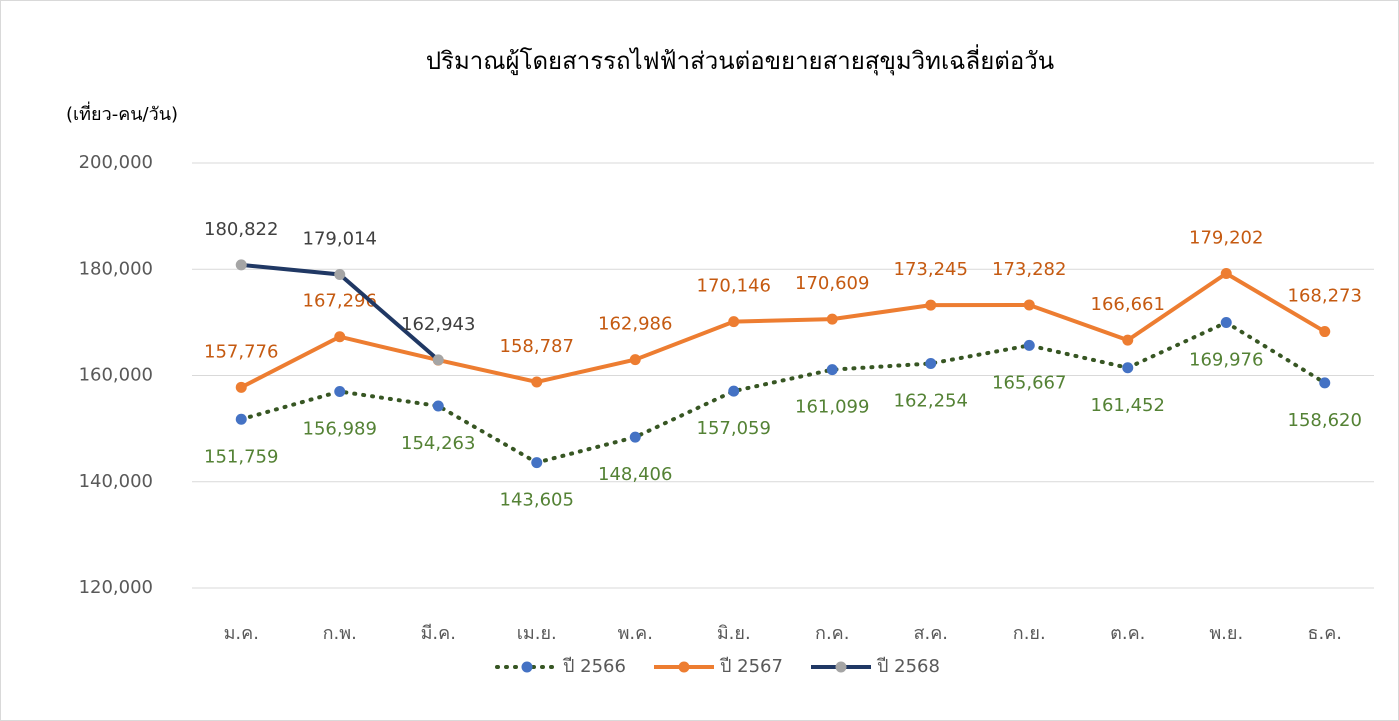 Image resolution: width=1399 pixels, height=721 pixels. I want to click on data-label: 143,605, so click(537, 500).